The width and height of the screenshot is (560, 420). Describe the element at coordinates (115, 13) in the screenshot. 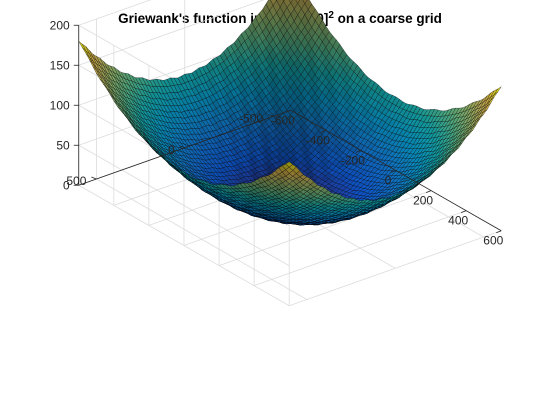

I see `gridline-back-wall-z` at that location.